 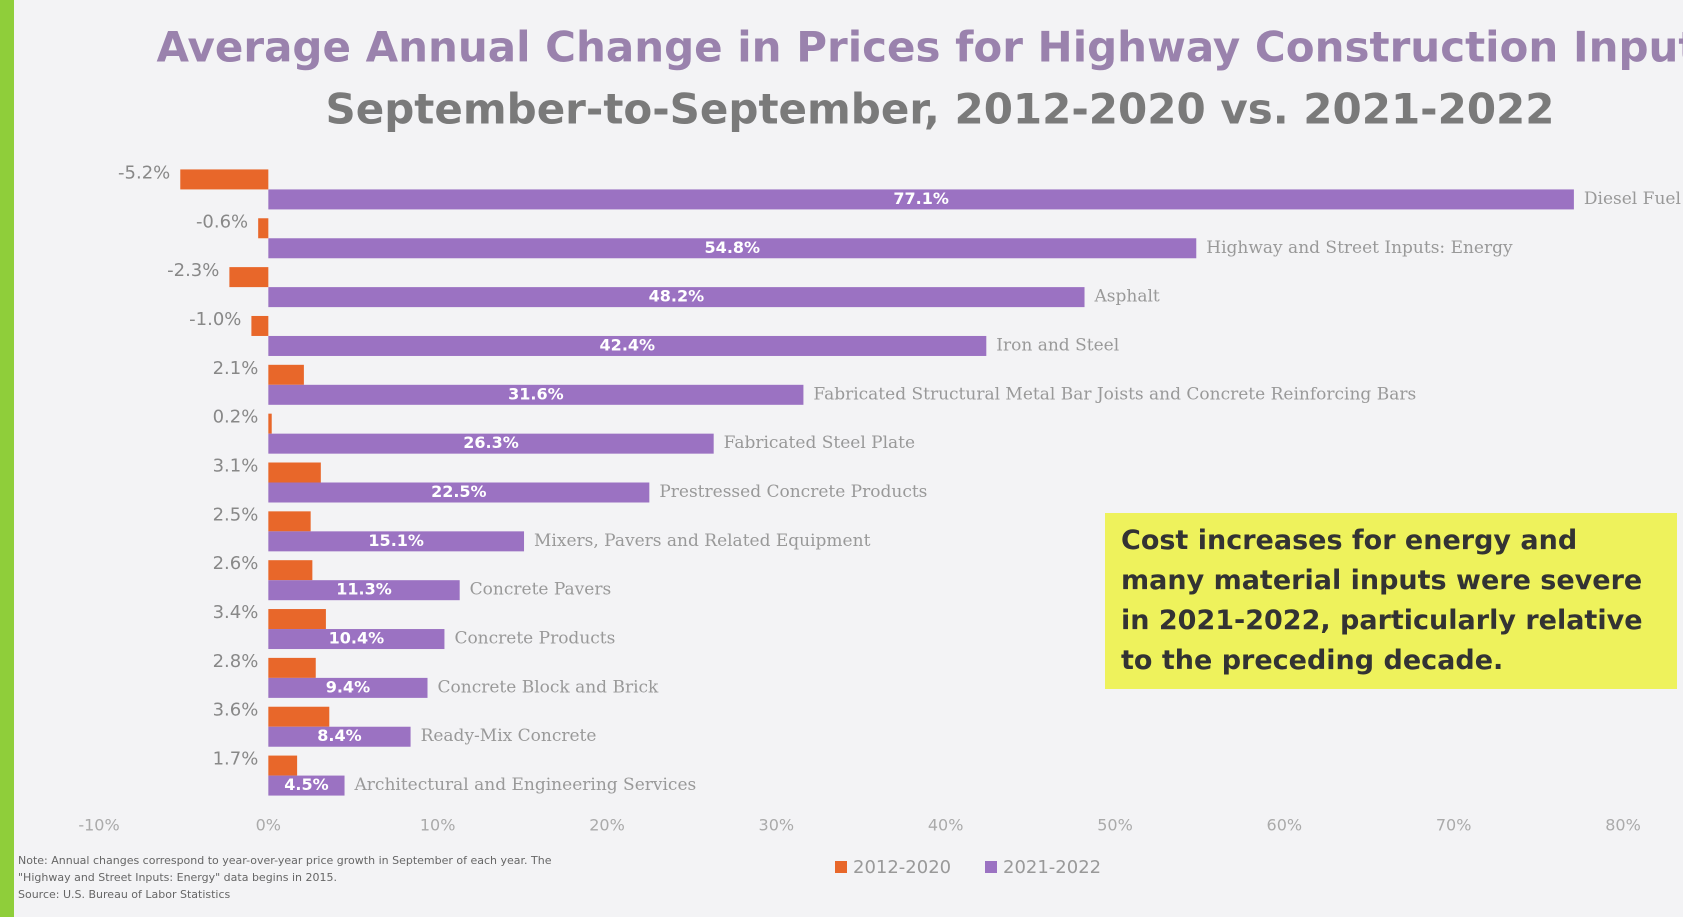 I want to click on x-tick-label: 20%, so click(x=607, y=825).